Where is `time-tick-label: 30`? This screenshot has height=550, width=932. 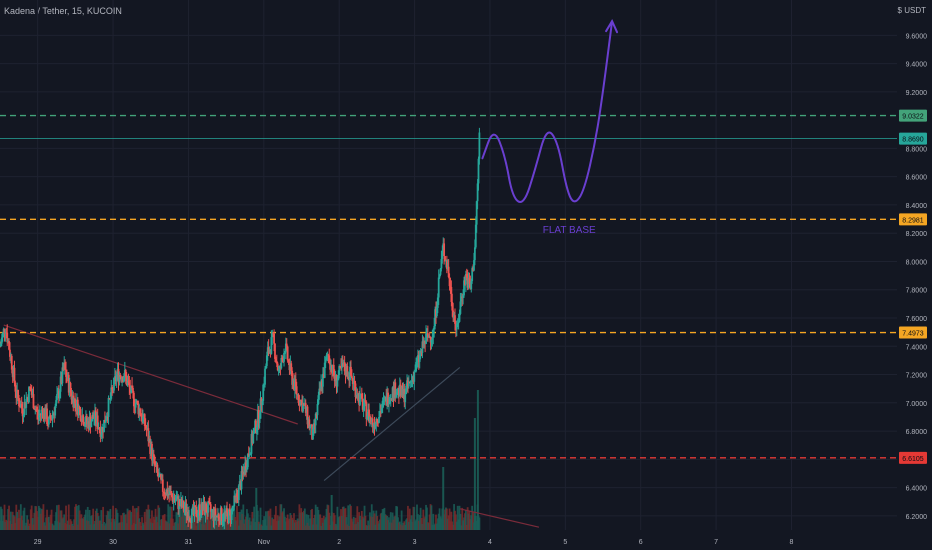 time-tick-label: 30 is located at coordinates (113, 542).